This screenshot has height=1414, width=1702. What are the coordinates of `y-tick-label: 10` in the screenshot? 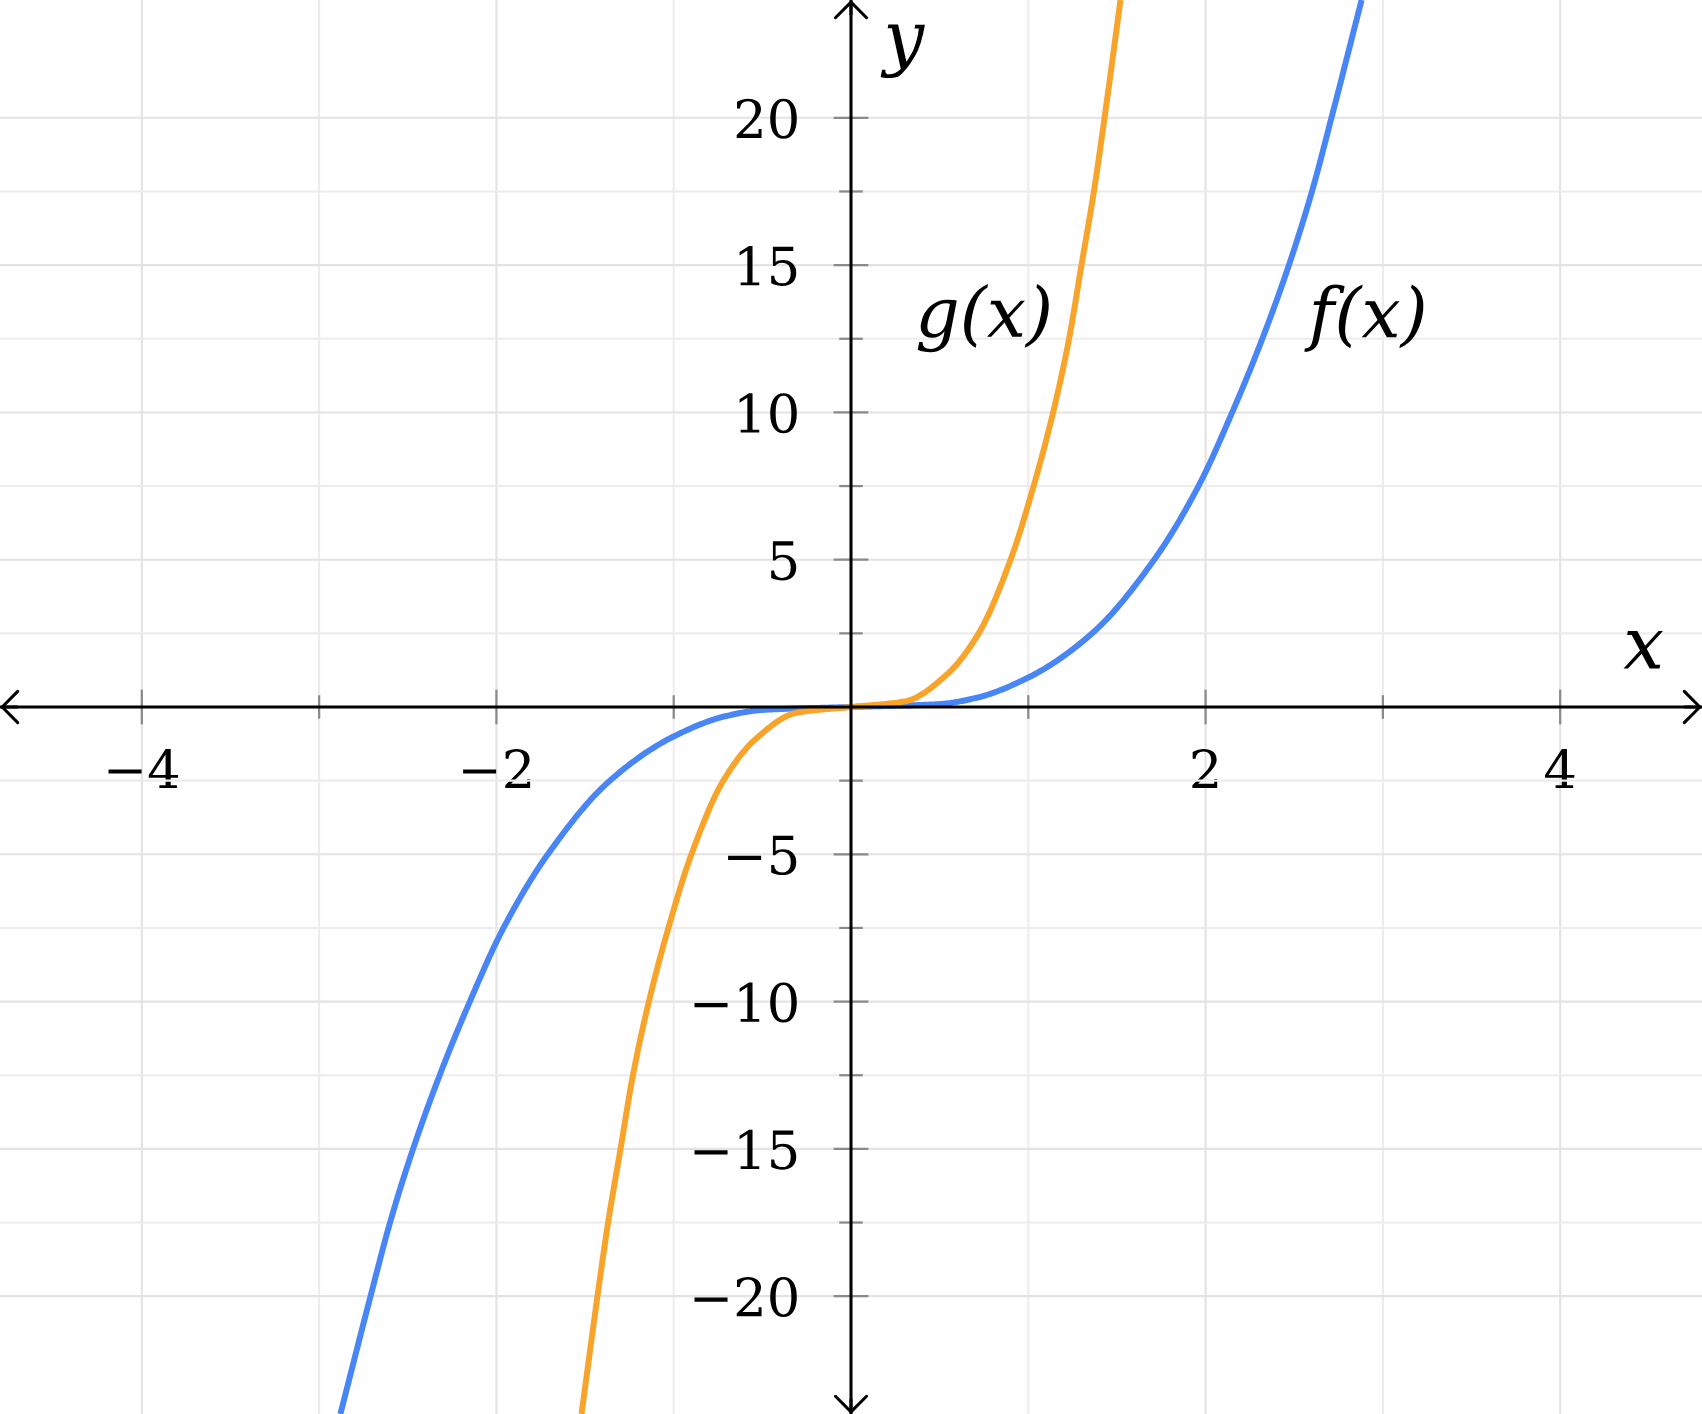 It's located at (768, 413).